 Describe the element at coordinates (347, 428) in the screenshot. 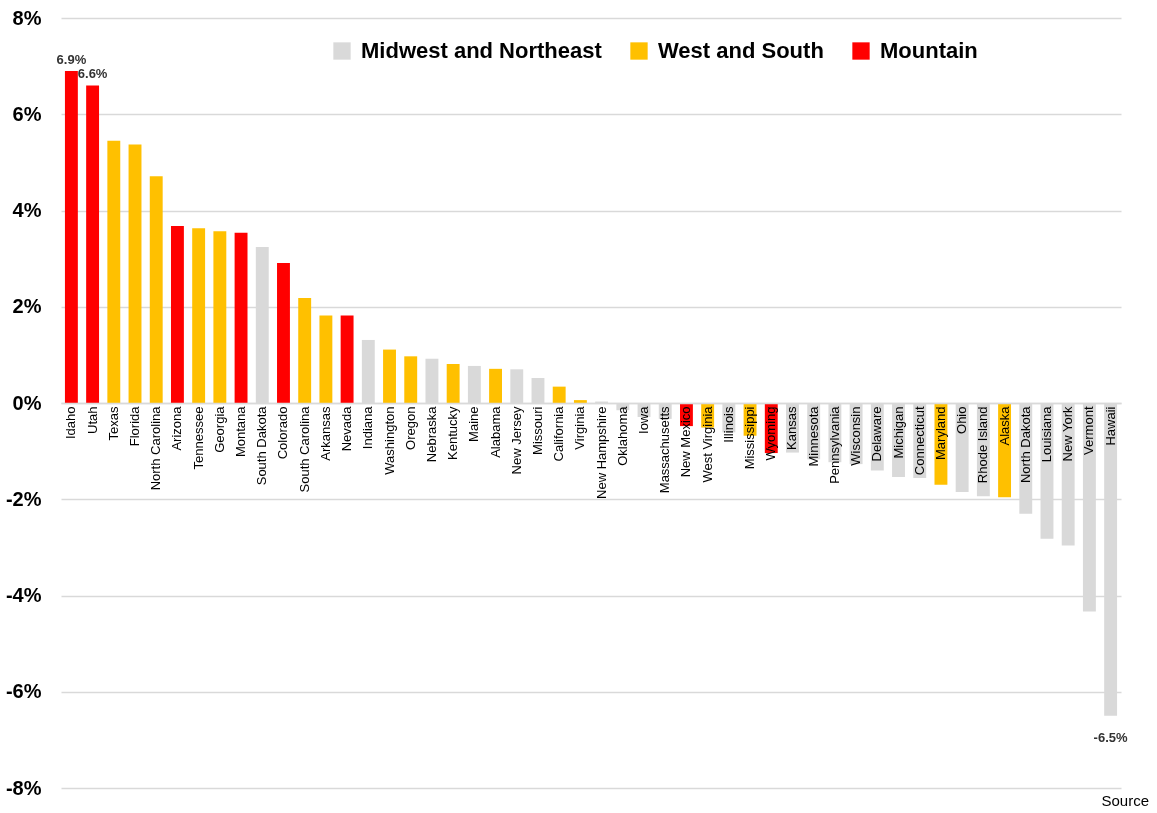

I see `x-tick-label: Nevada` at that location.